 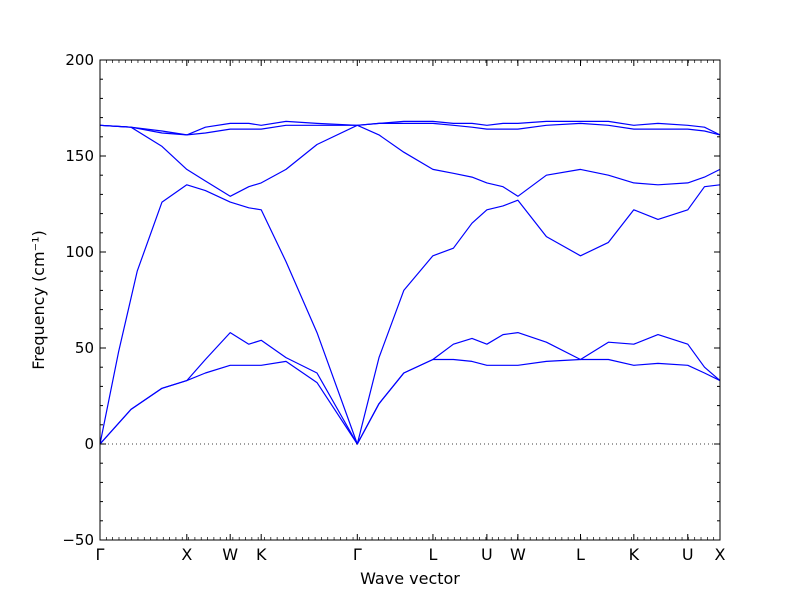 What do you see at coordinates (79, 60) in the screenshot?
I see `y-tick-label: 200` at bounding box center [79, 60].